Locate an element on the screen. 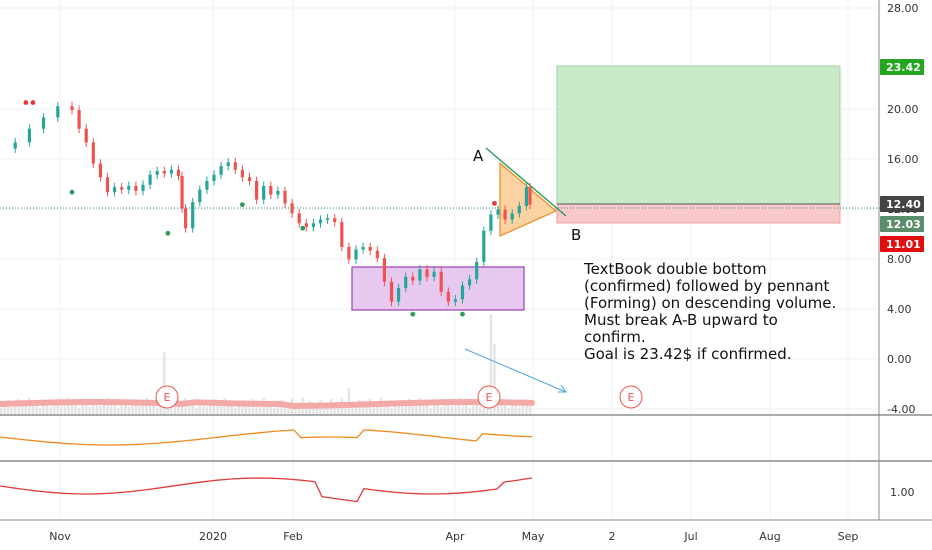 Image resolution: width=932 pixels, height=550 pixels. annotation-line: TextBook double bottom is located at coordinates (675, 269).